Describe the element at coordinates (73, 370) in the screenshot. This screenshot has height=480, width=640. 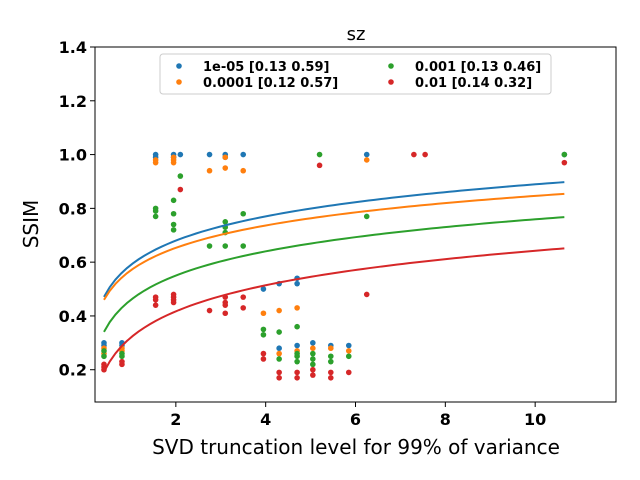
I see `y-tick-label: 0.2` at that location.